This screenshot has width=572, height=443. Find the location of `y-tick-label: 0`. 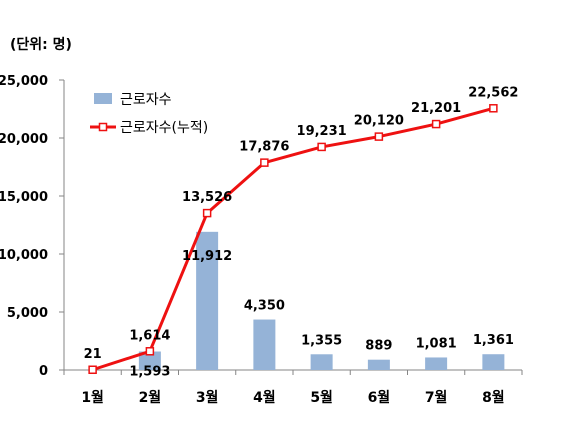

y-tick-label: 0 is located at coordinates (43, 371).